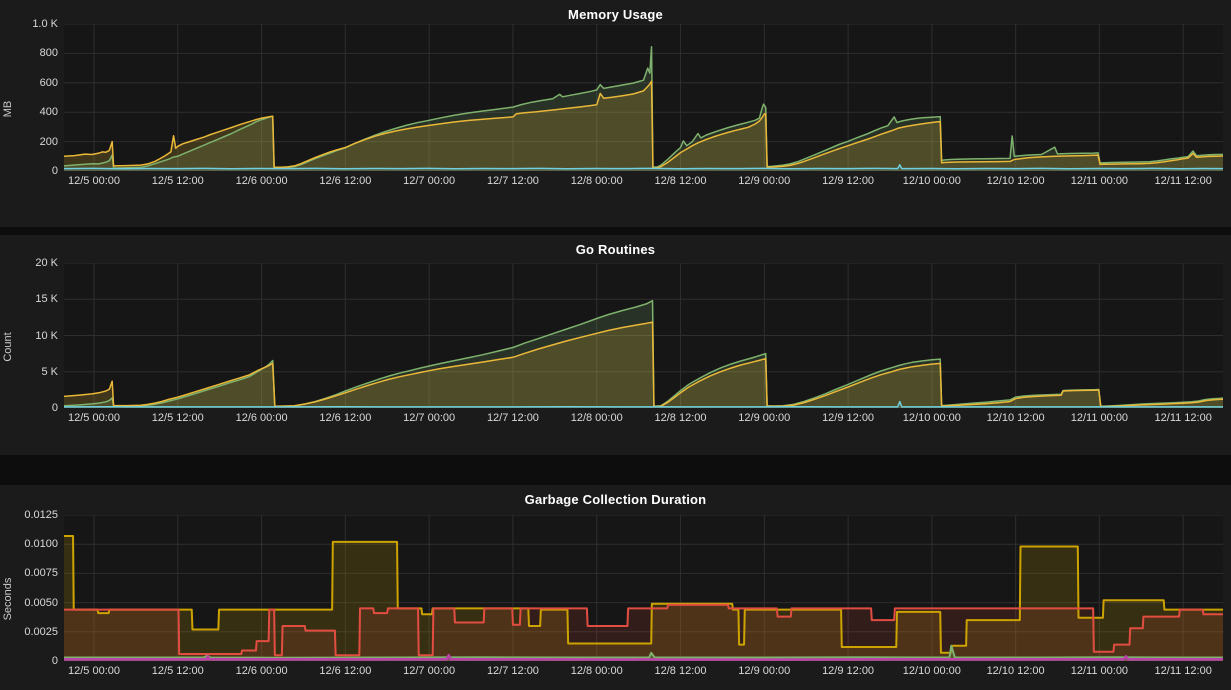 This screenshot has height=690, width=1231. What do you see at coordinates (45, 24) in the screenshot?
I see `y-tick-label: 1.0 K` at bounding box center [45, 24].